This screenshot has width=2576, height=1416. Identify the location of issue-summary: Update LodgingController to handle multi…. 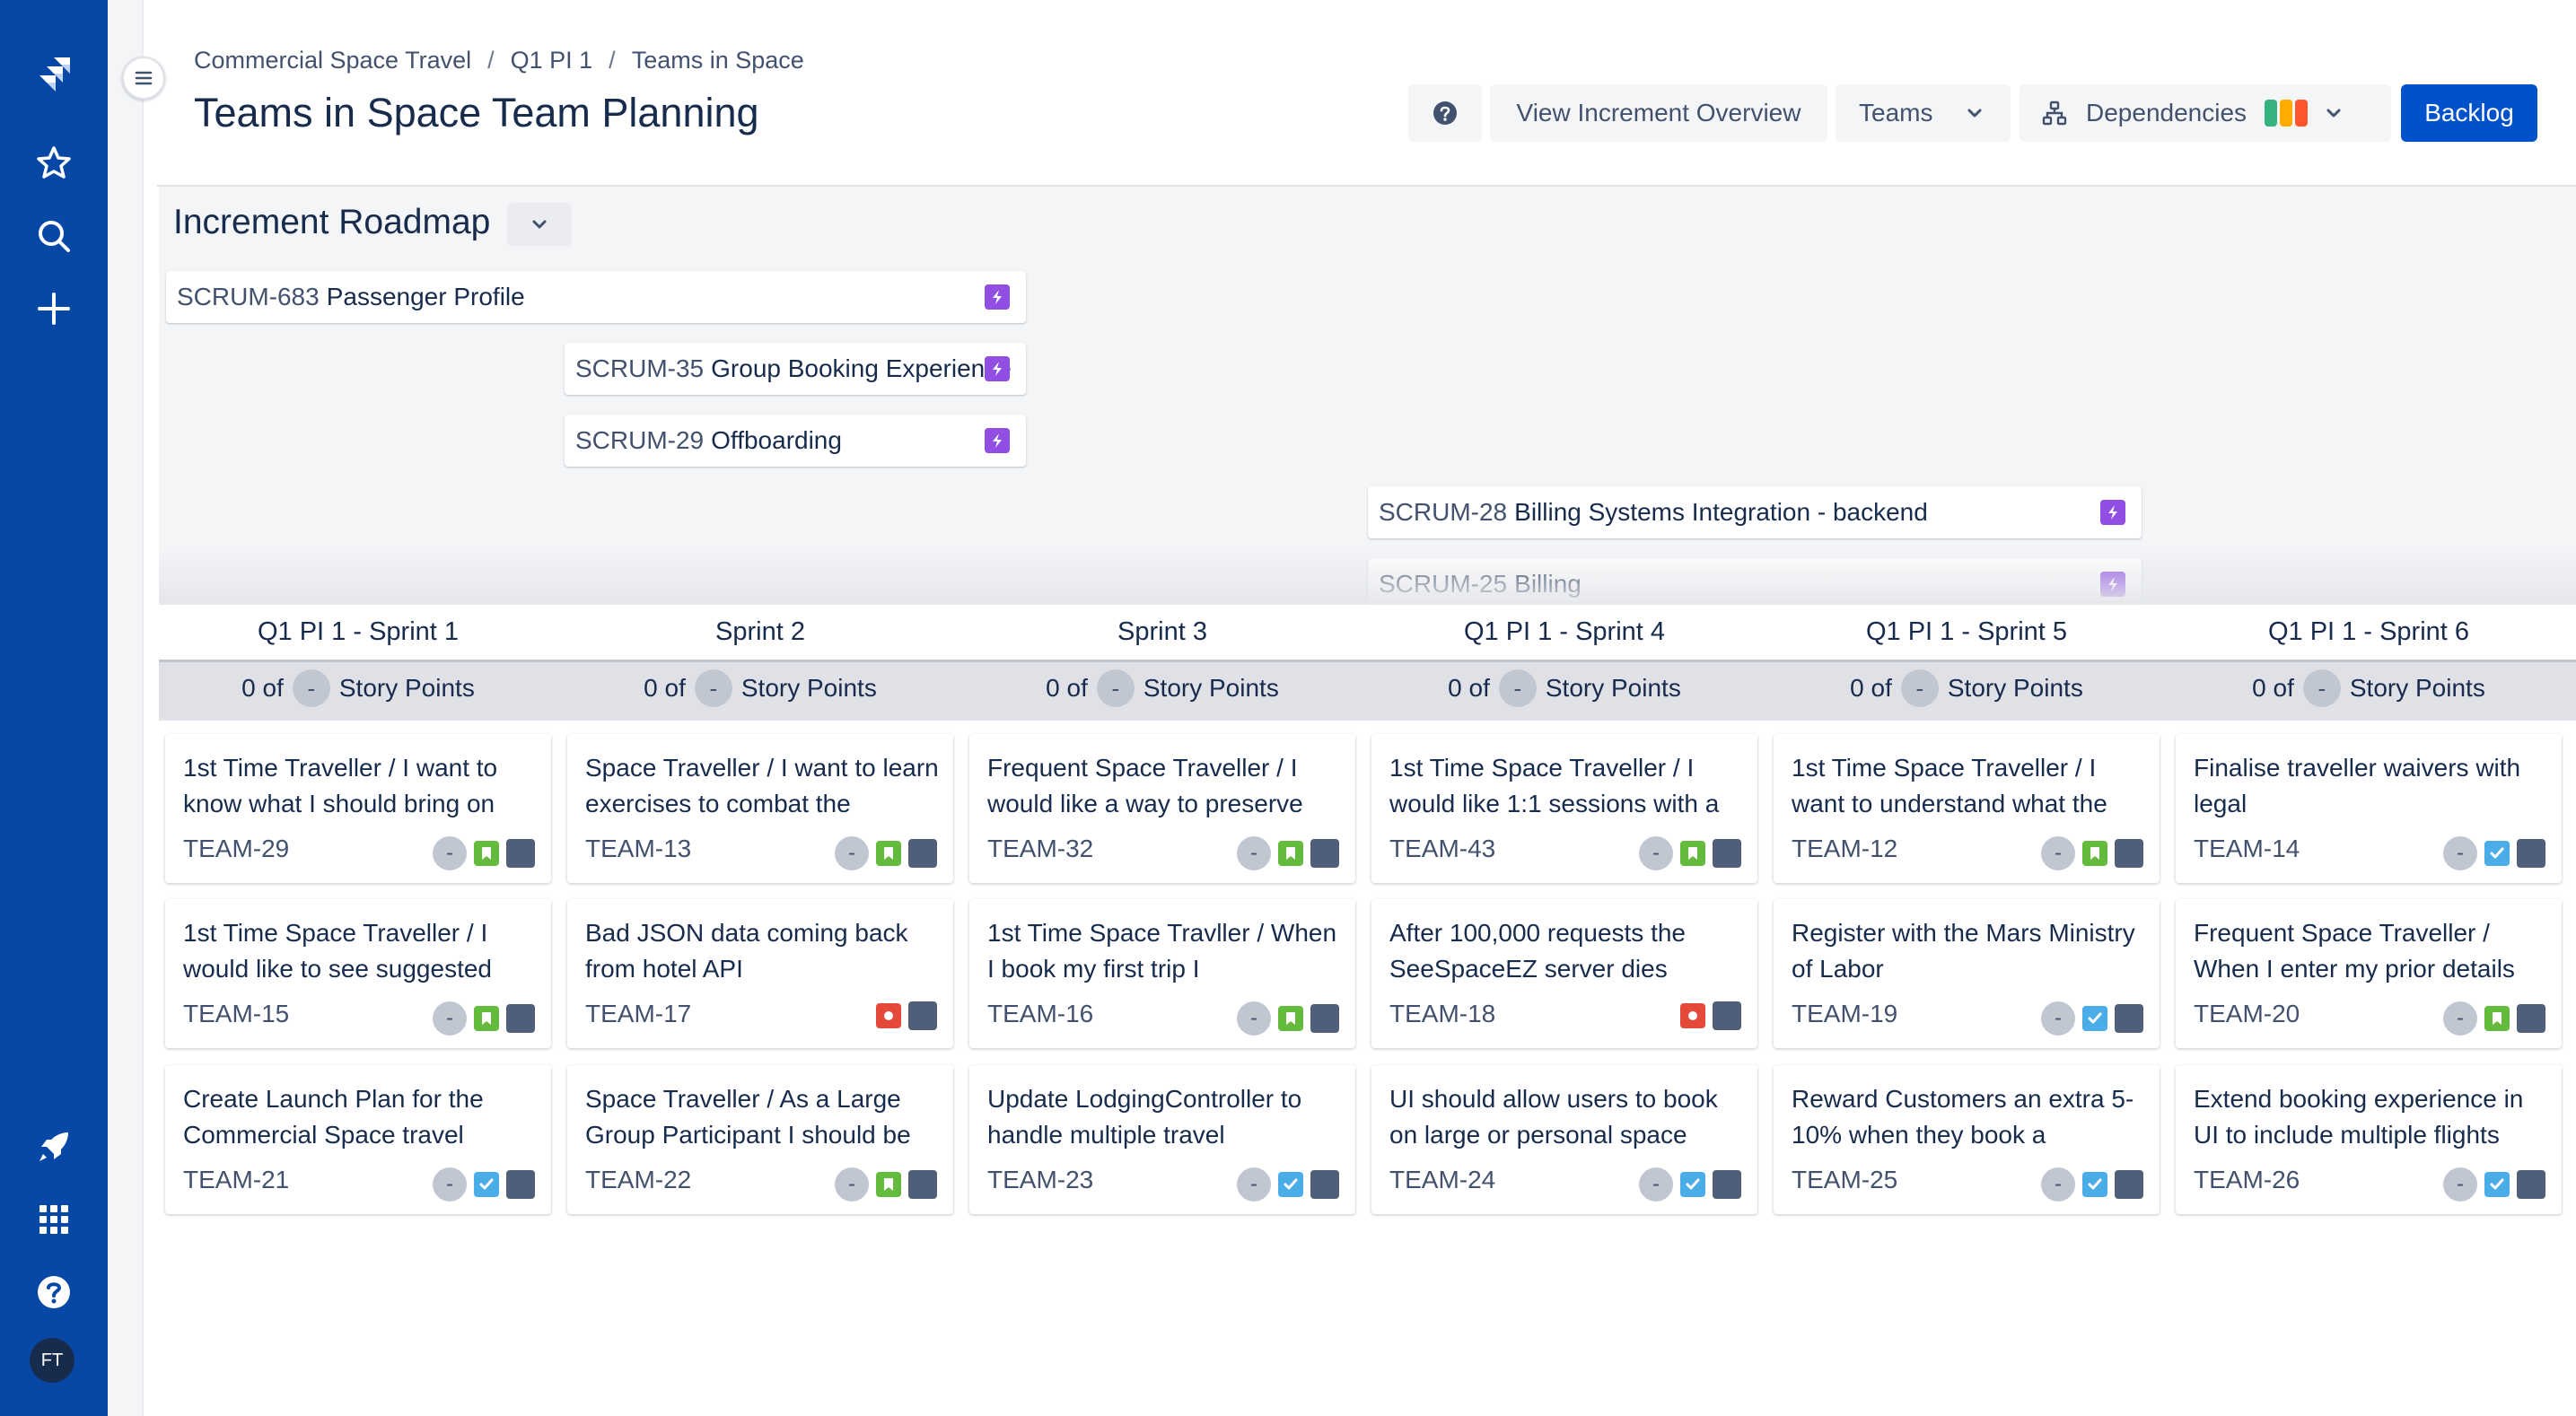
(1144, 1117).